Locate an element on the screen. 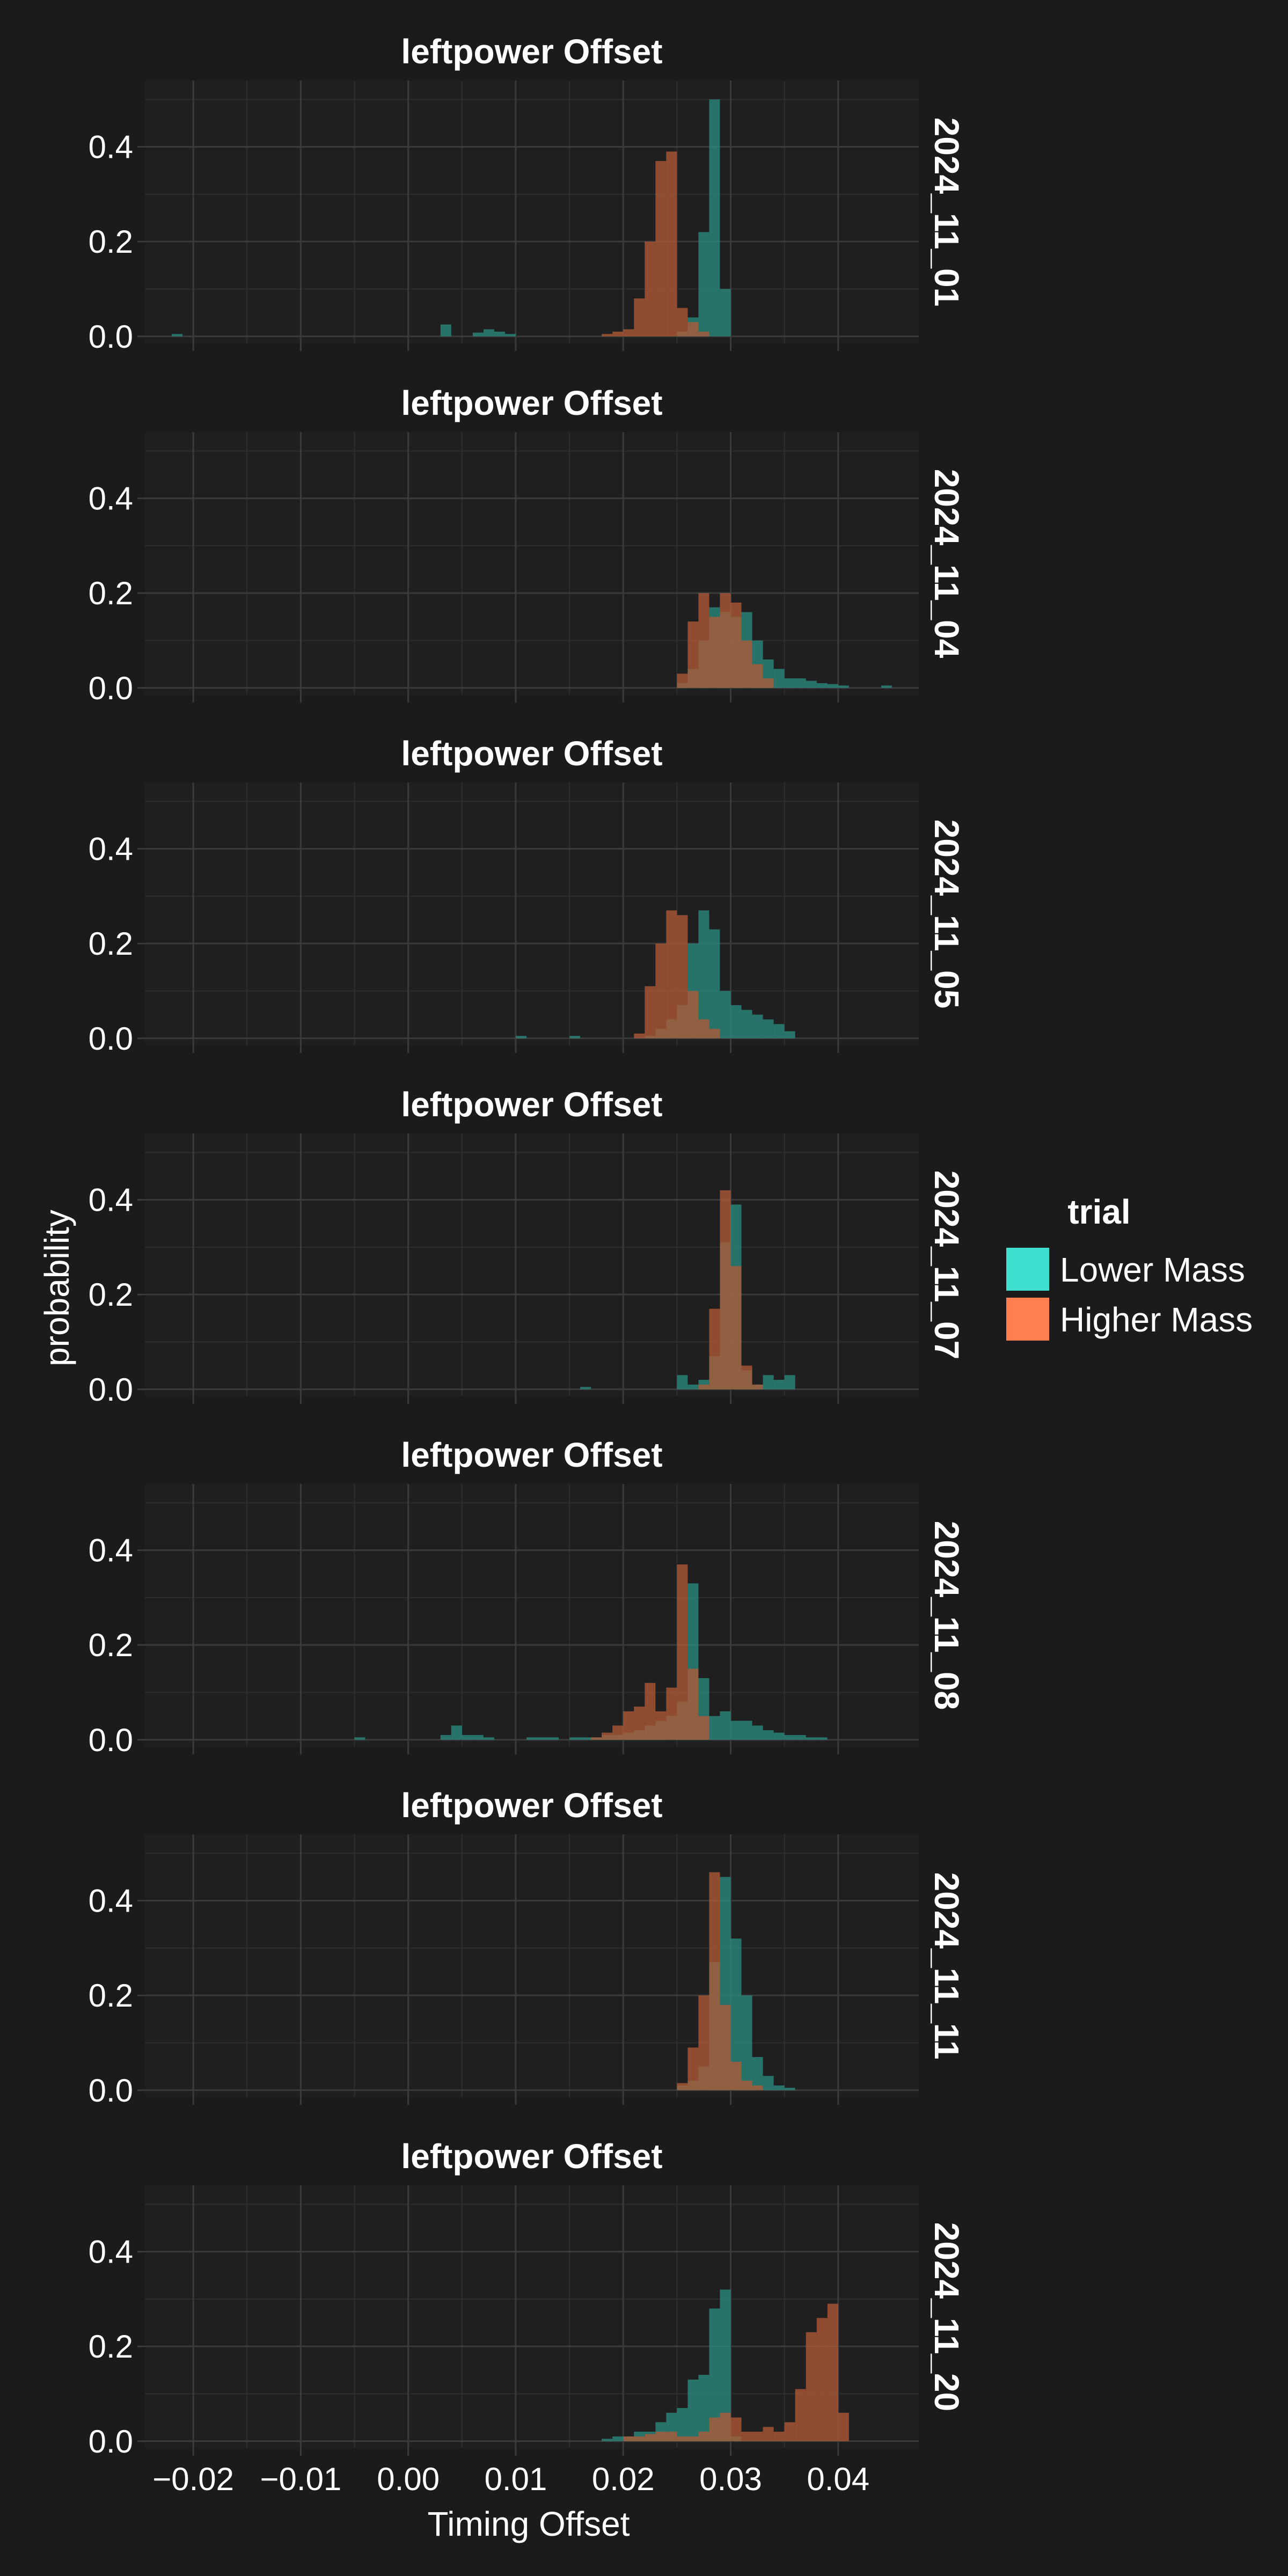  legend-label-higher-mass: Higher Mass is located at coordinates (1156, 1319).